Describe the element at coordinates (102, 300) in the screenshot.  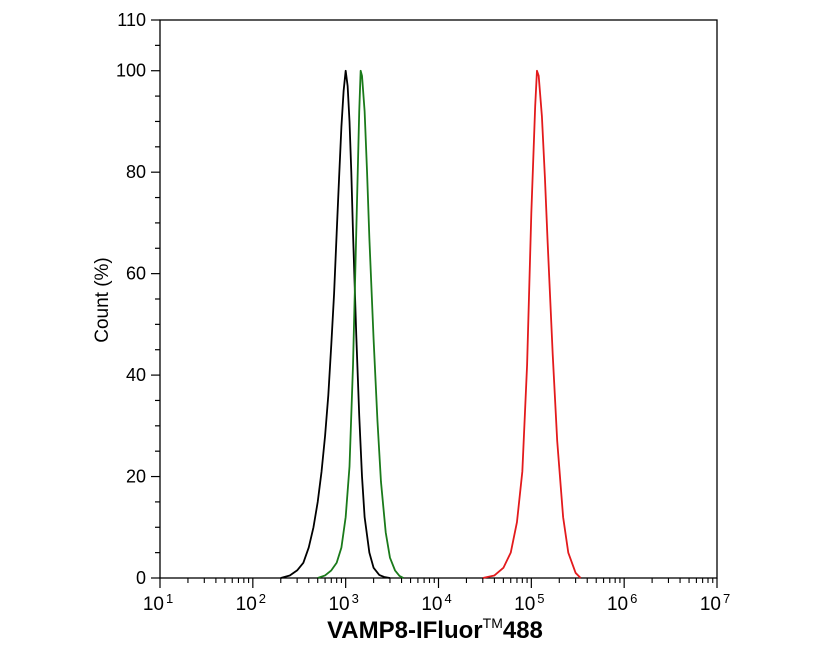
I see `y-axis-label: Count (%)` at that location.